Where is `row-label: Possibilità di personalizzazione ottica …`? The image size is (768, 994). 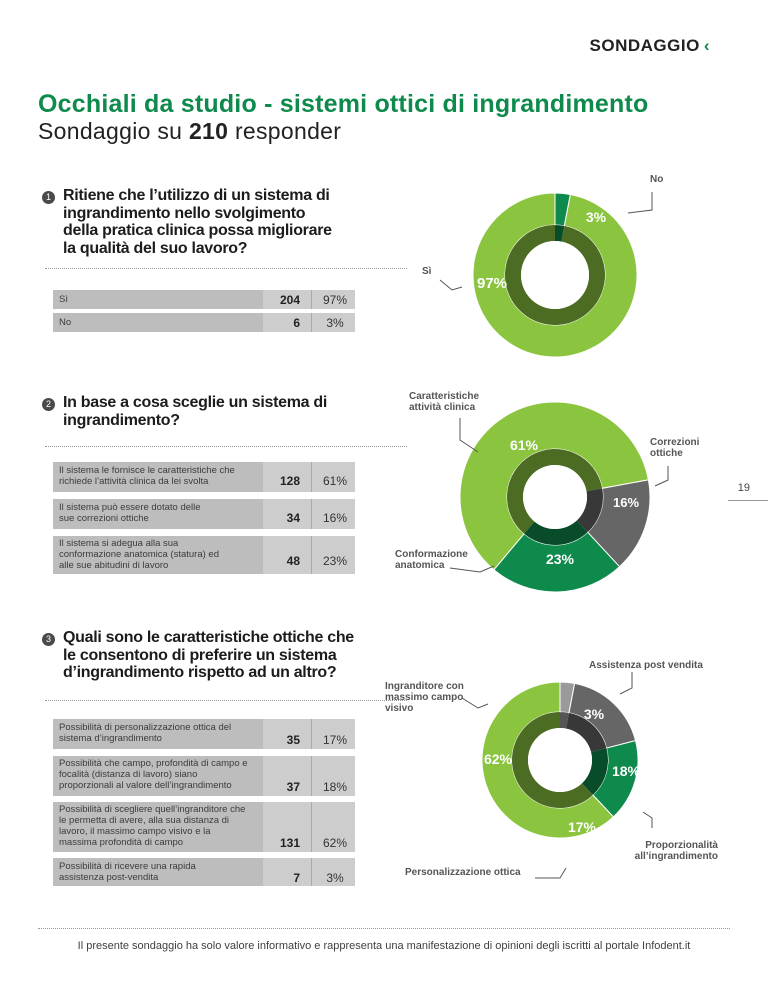 row-label: Possibilità di personalizzazione ottica … is located at coordinates (145, 733).